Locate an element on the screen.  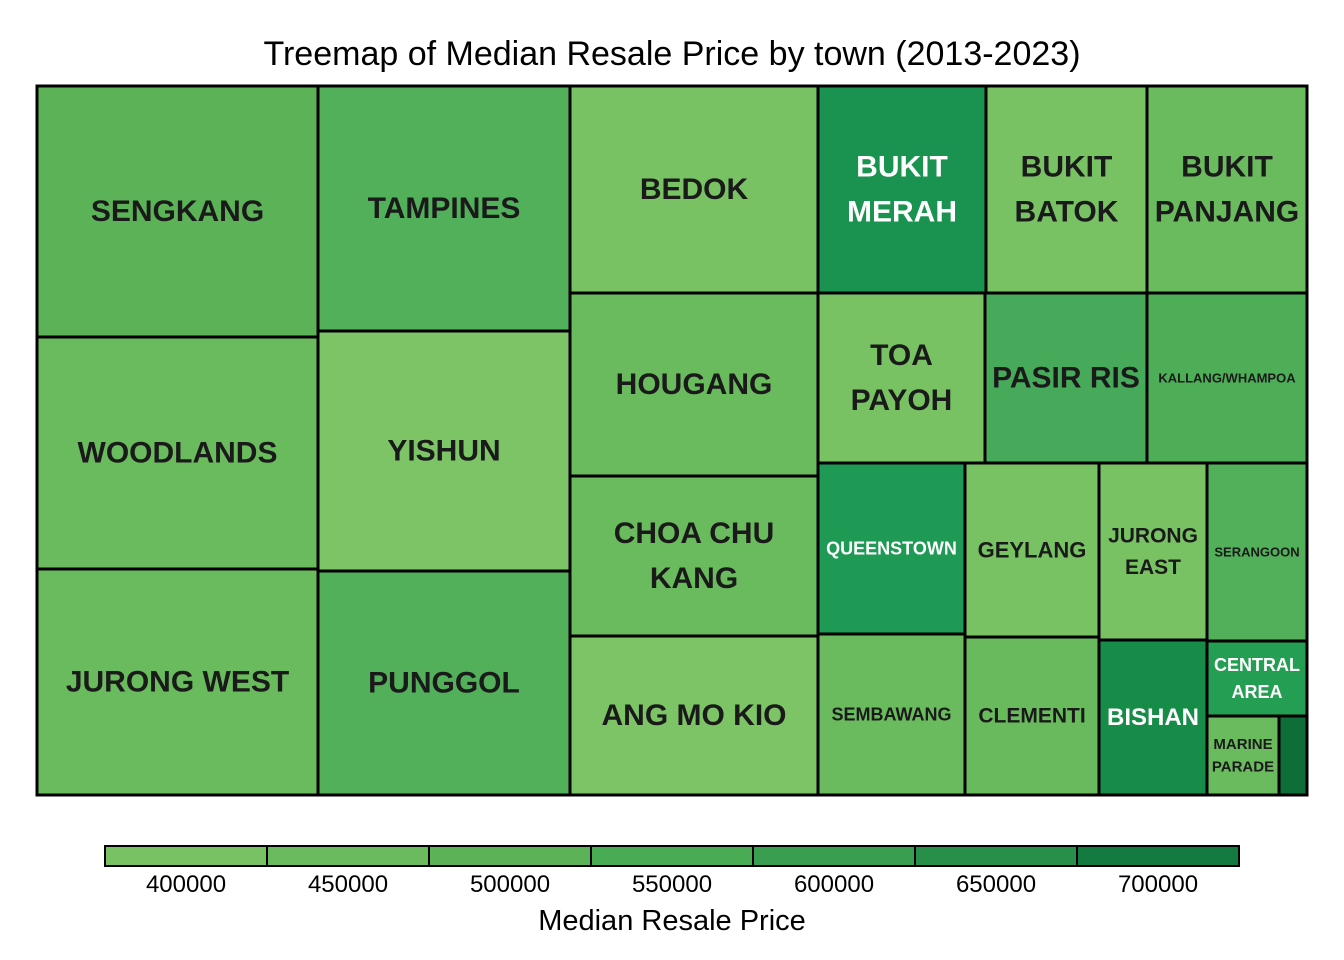
treemap-cell-label: JURONG WEST is located at coordinates (177, 682).